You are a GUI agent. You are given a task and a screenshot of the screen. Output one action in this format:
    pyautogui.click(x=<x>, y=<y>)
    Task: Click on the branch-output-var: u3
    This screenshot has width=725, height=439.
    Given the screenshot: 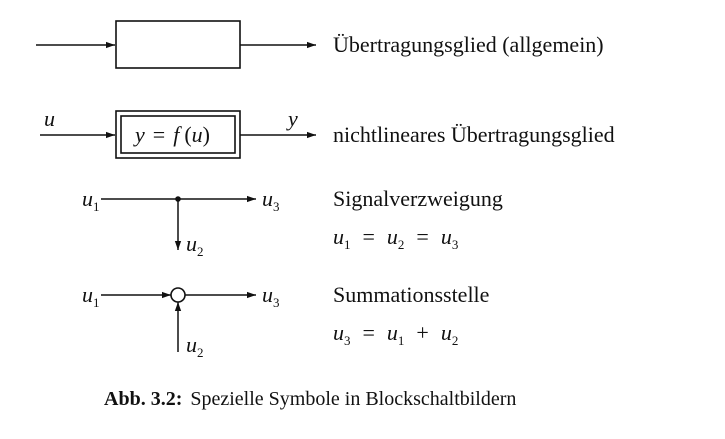 What is the action you would take?
    pyautogui.click(x=271, y=200)
    